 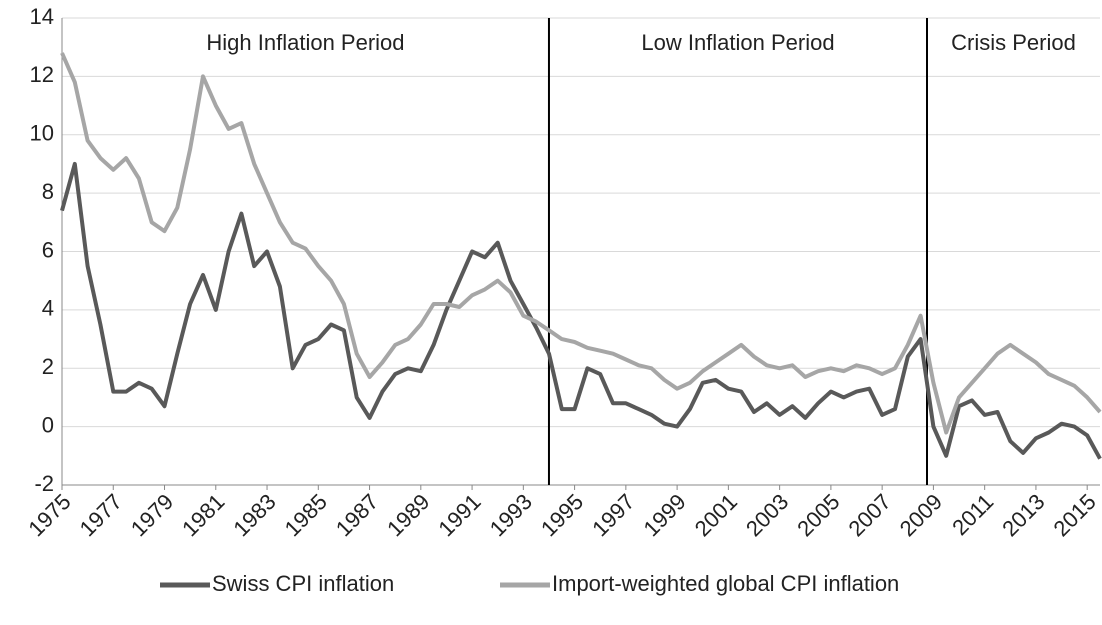 I want to click on x-tick-label: 1993, so click(x=511, y=515).